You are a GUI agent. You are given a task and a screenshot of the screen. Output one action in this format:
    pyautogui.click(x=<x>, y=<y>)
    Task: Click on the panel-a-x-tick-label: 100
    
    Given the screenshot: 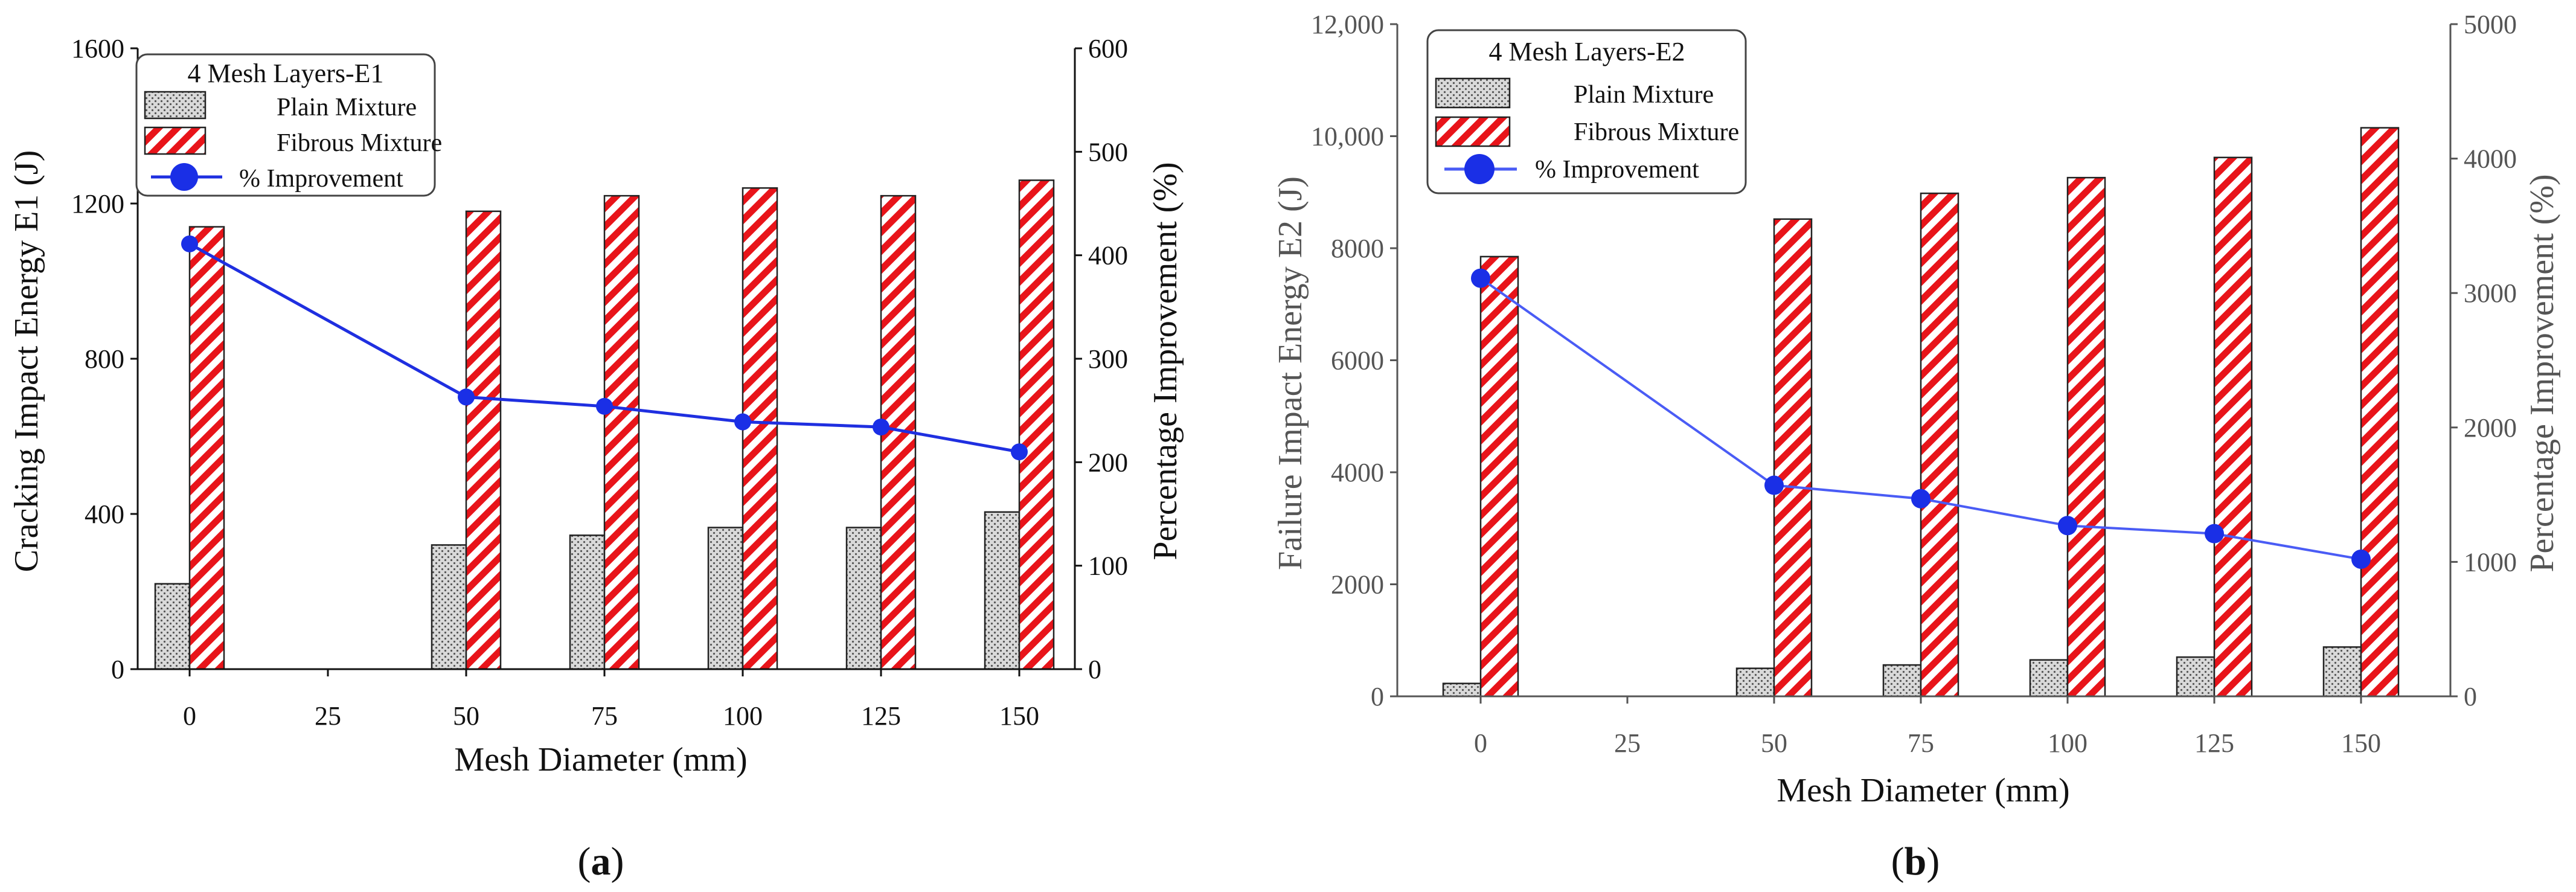 What is the action you would take?
    pyautogui.click(x=743, y=716)
    